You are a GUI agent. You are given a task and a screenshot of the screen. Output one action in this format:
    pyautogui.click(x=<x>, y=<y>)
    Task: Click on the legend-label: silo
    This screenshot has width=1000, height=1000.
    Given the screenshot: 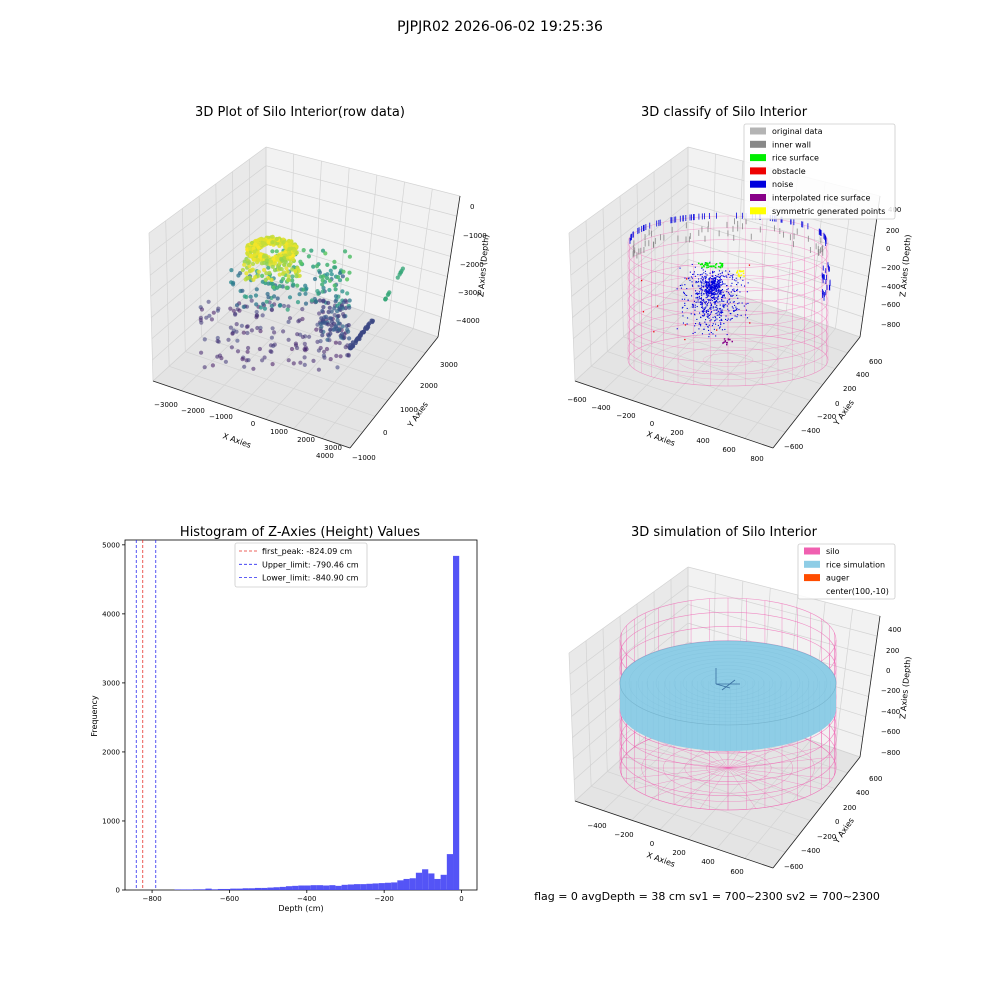 What is the action you would take?
    pyautogui.click(x=833, y=551)
    